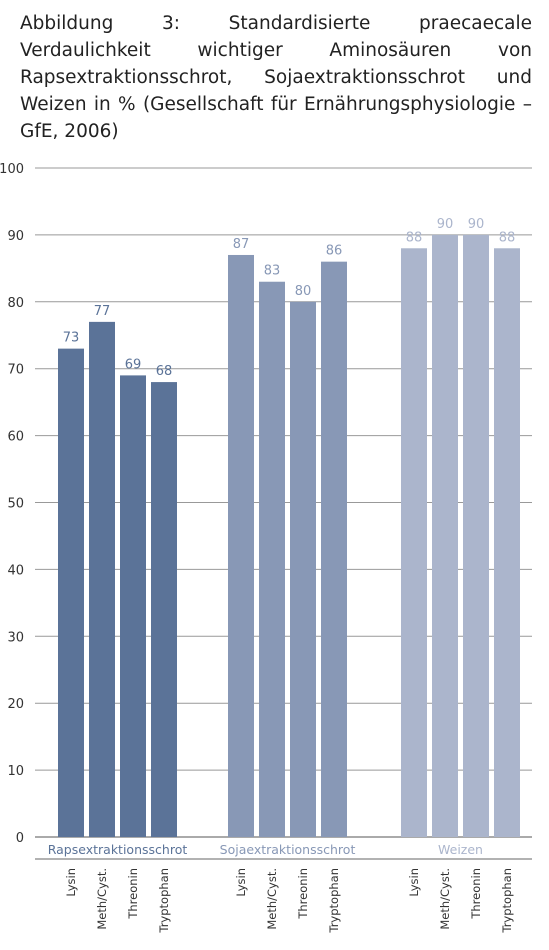 The height and width of the screenshot is (950, 549). Describe the element at coordinates (15, 504) in the screenshot. I see `y-tick-label: 50` at that location.